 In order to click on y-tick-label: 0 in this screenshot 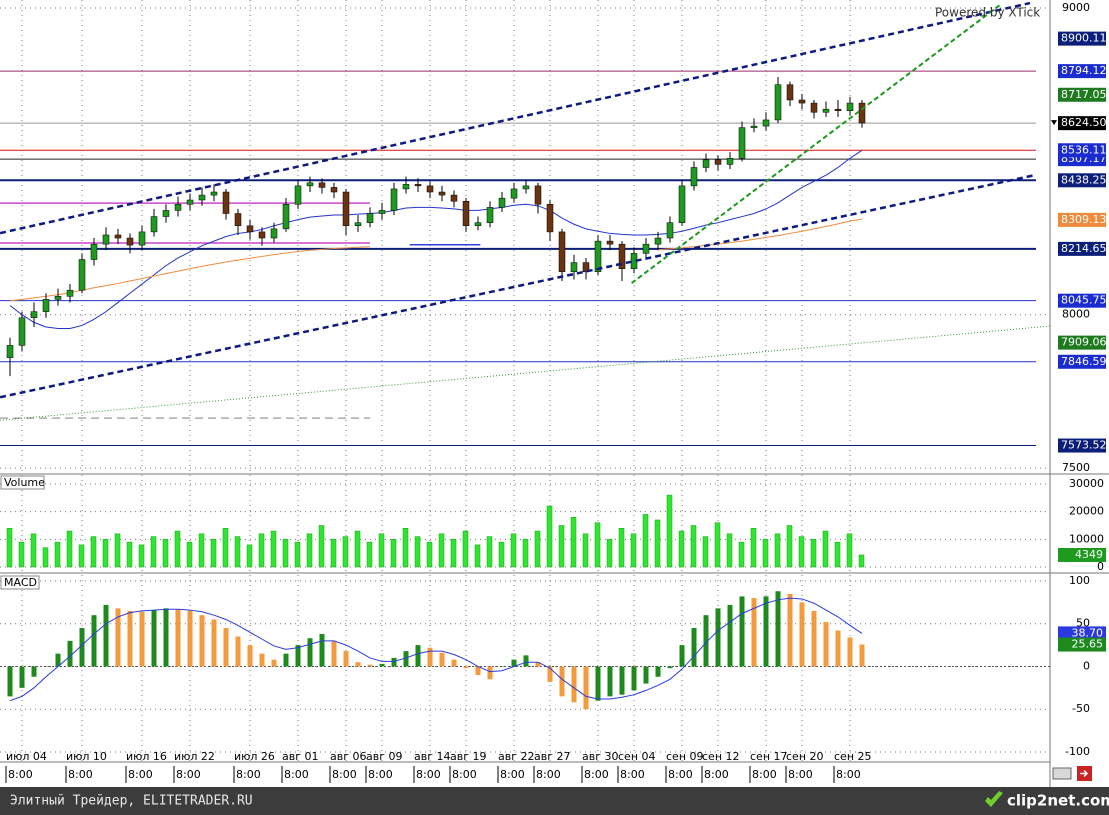, I will do `click(1100, 566)`.